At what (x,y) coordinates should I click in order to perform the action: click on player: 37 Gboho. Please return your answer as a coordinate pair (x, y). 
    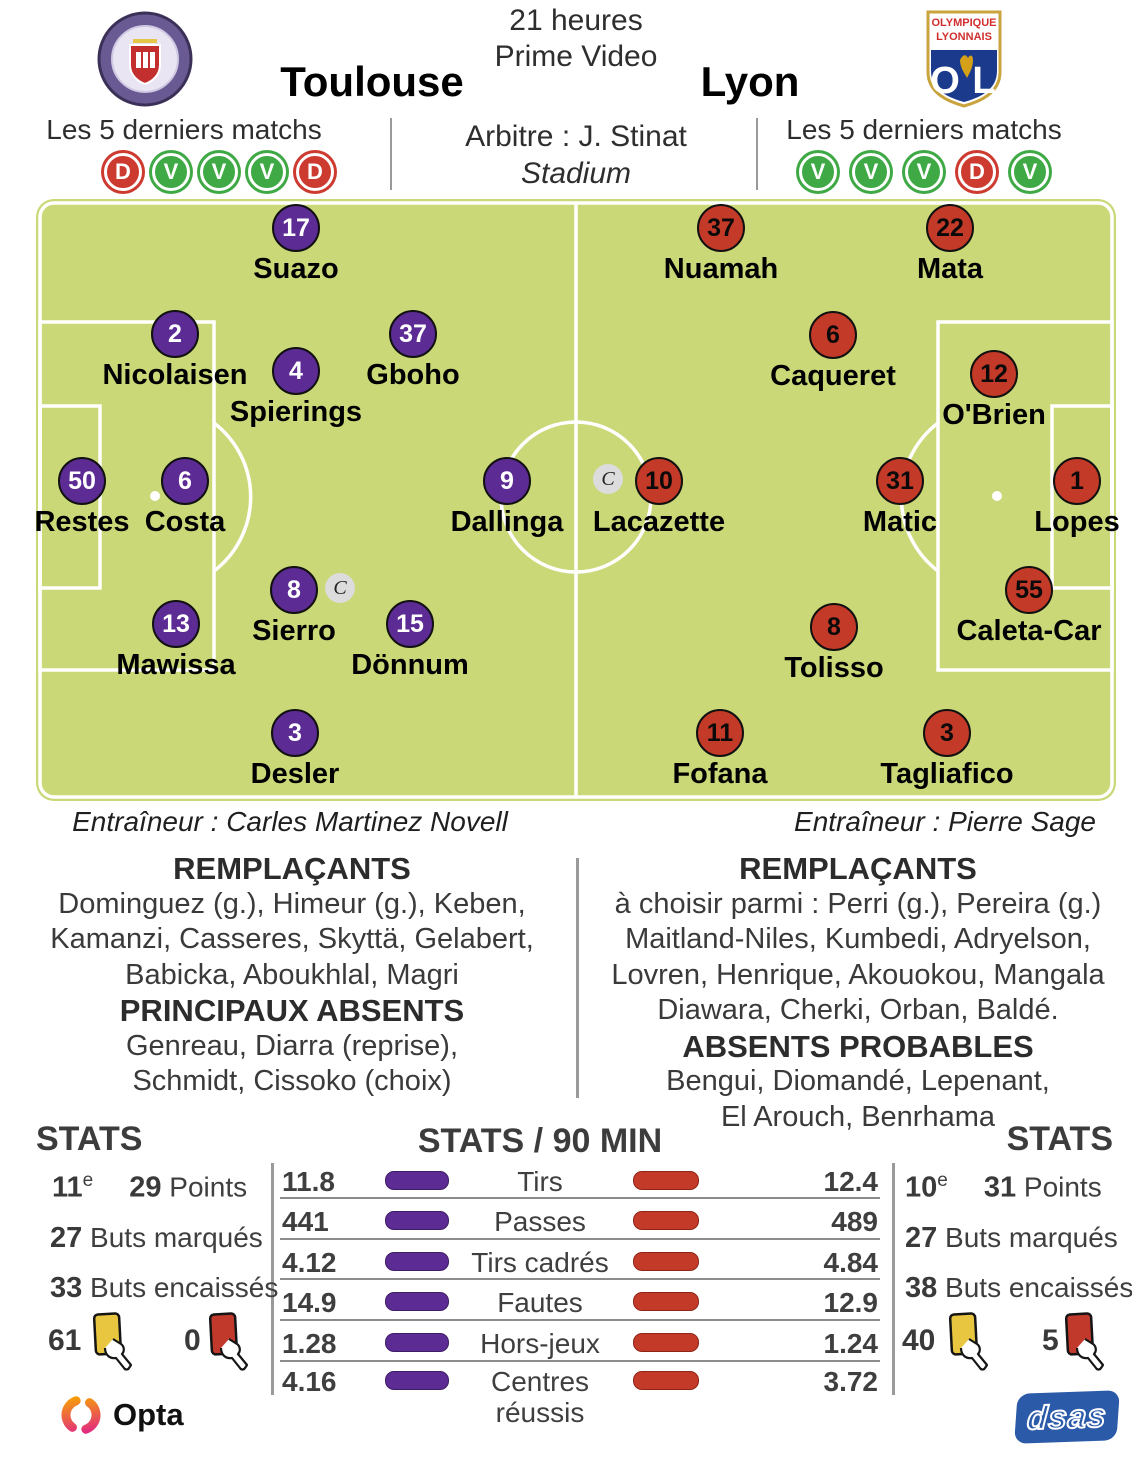
    Looking at the image, I should click on (413, 350).